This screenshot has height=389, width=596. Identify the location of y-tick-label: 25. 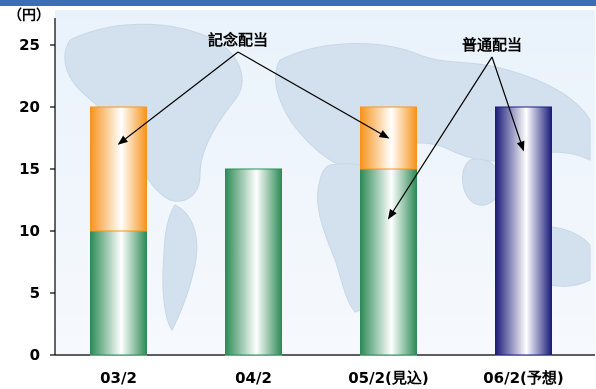
(29, 45).